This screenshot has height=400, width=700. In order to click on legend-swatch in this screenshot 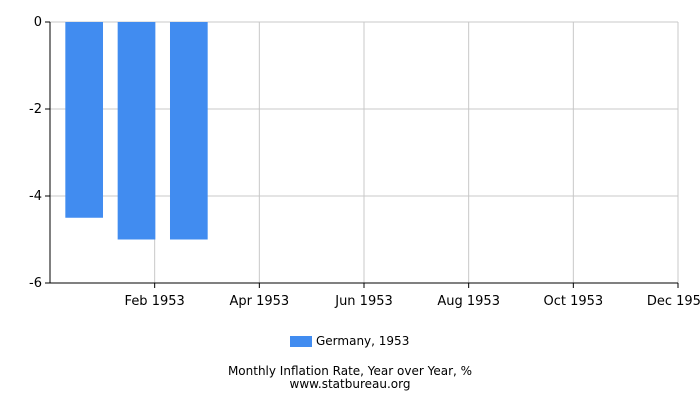, I will do `click(301, 341)`.